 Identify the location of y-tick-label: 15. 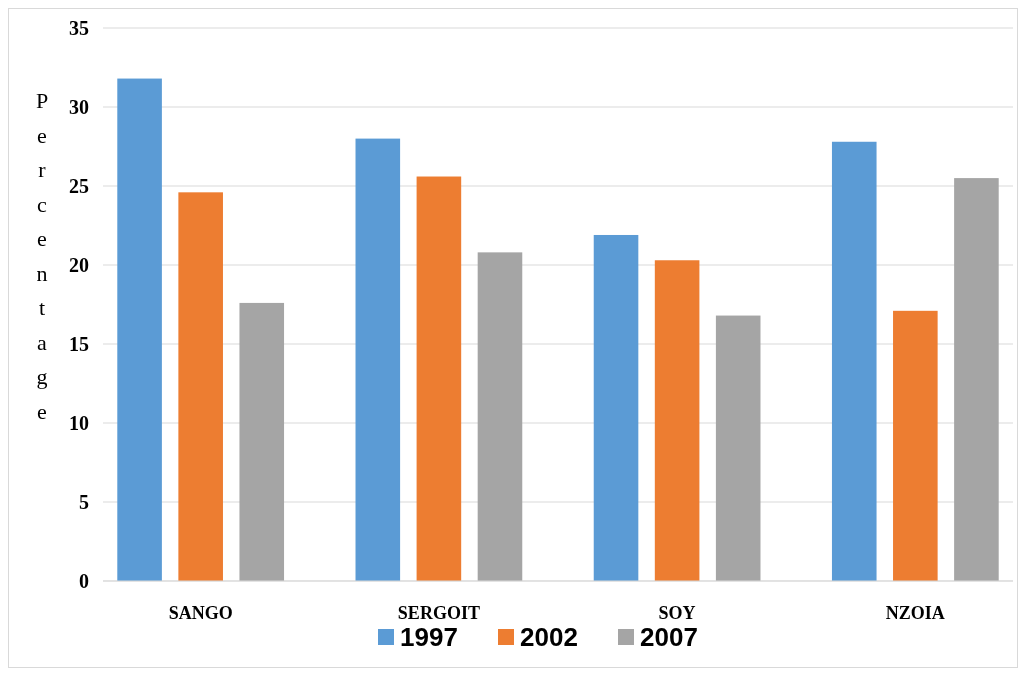
(79, 344).